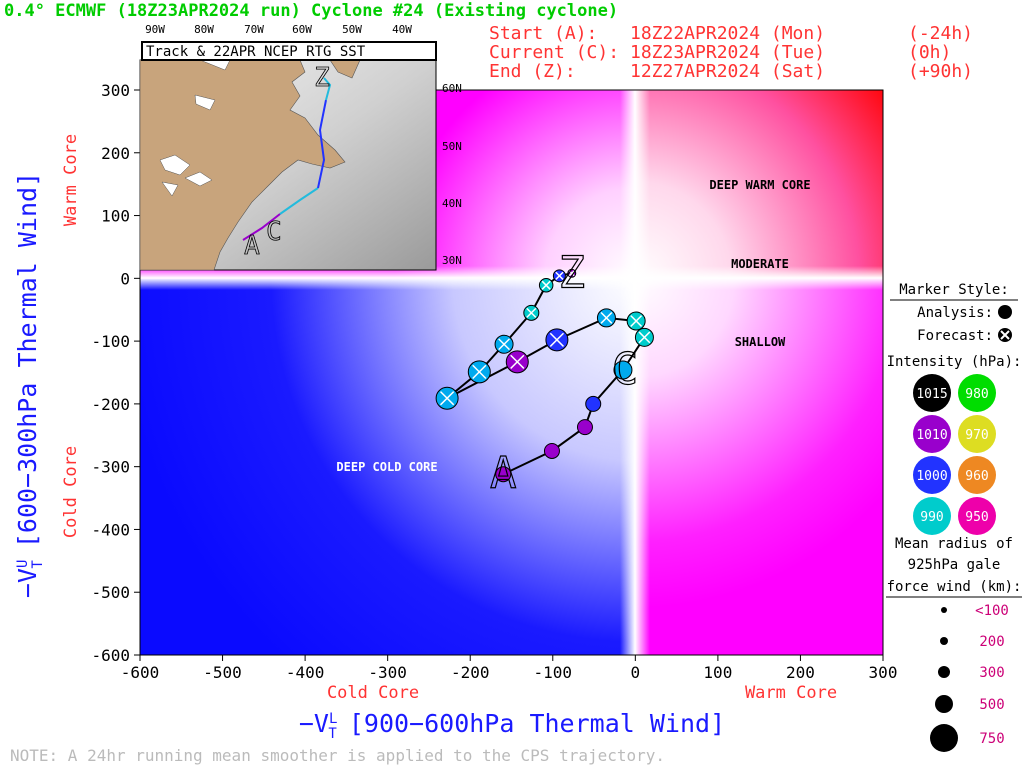 The width and height of the screenshot is (1024, 768). Describe the element at coordinates (125, 278) in the screenshot. I see `y-tick-label: 0` at that location.